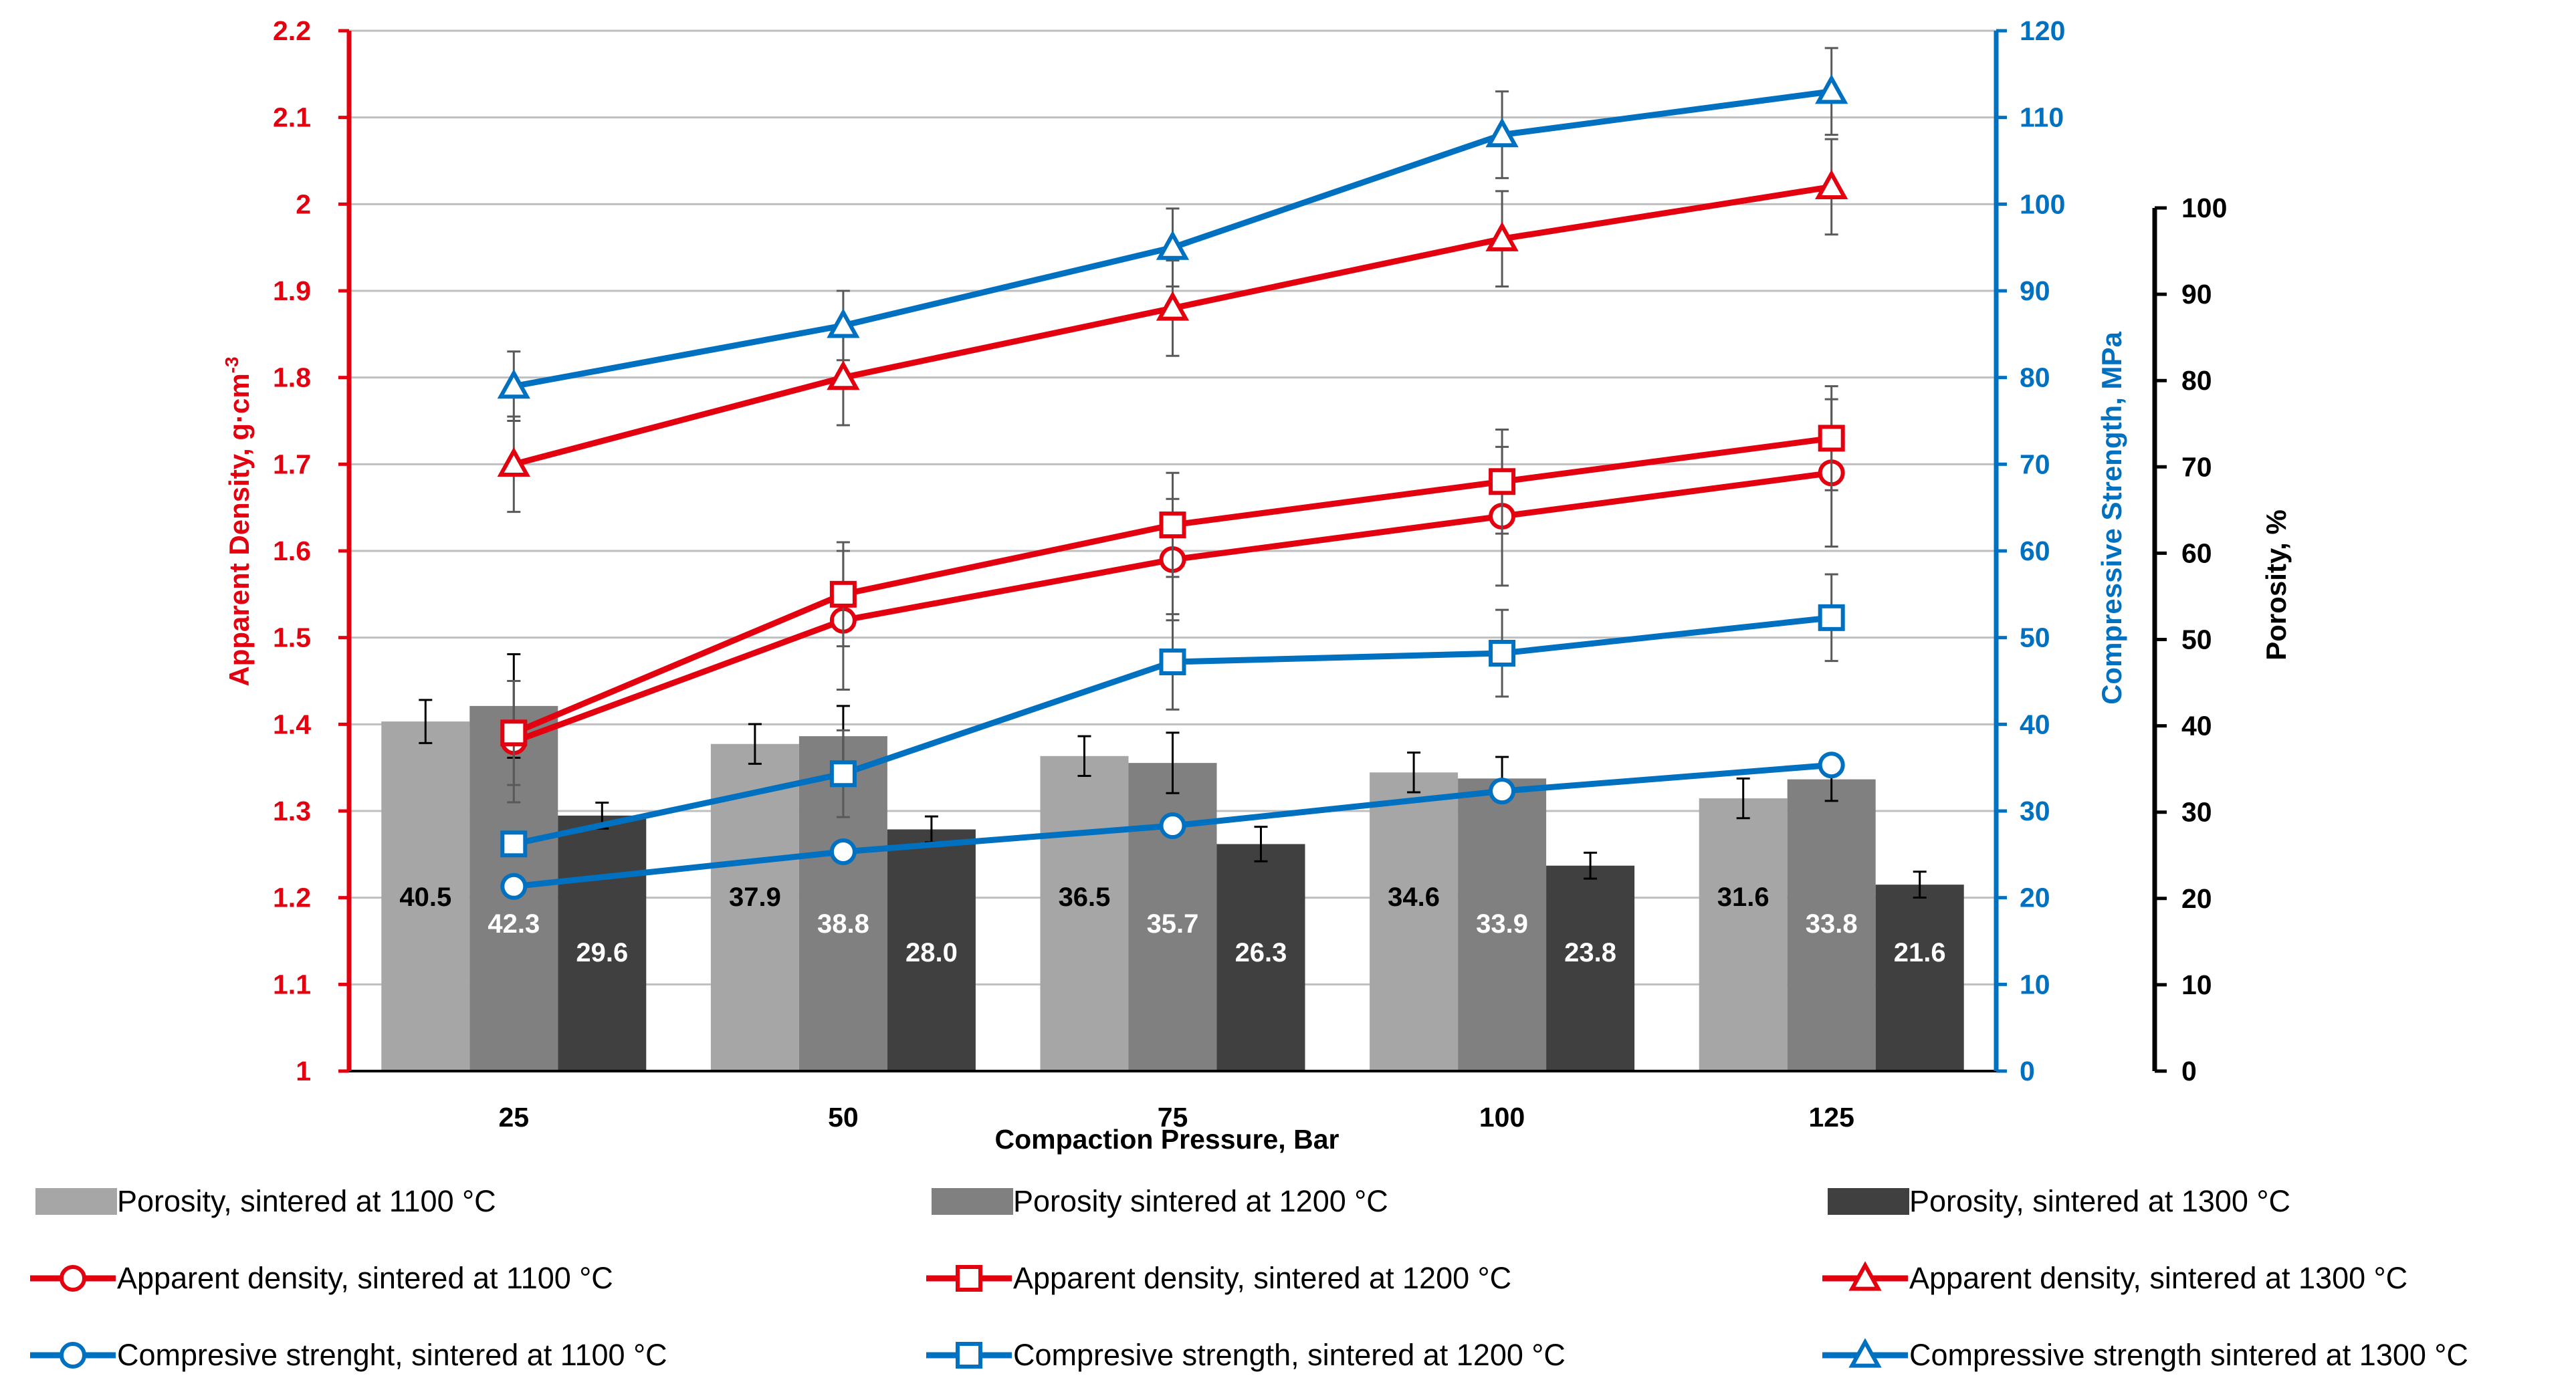 The height and width of the screenshot is (1390, 2576). What do you see at coordinates (303, 204) in the screenshot?
I see `density-tick-label: 2` at bounding box center [303, 204].